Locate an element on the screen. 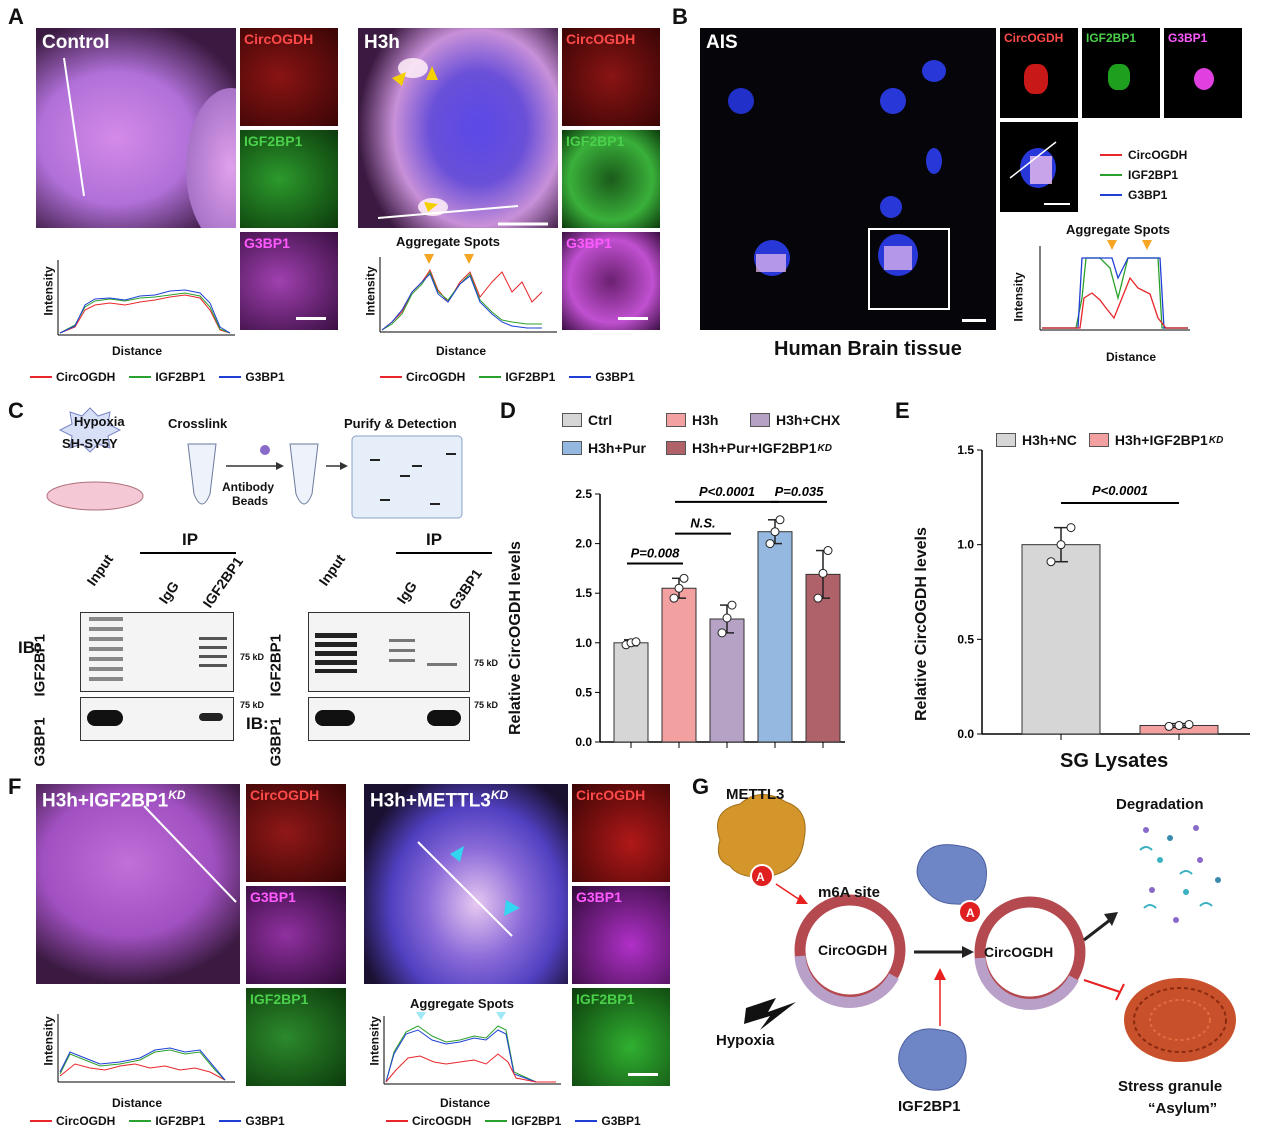  f-right-title: H3h+METTL3KD is located at coordinates (439, 800).